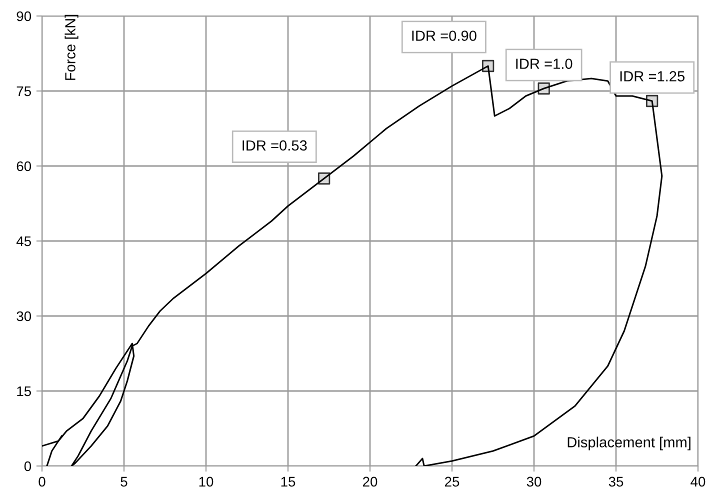  I want to click on x-tick-label: 25, so click(452, 481).